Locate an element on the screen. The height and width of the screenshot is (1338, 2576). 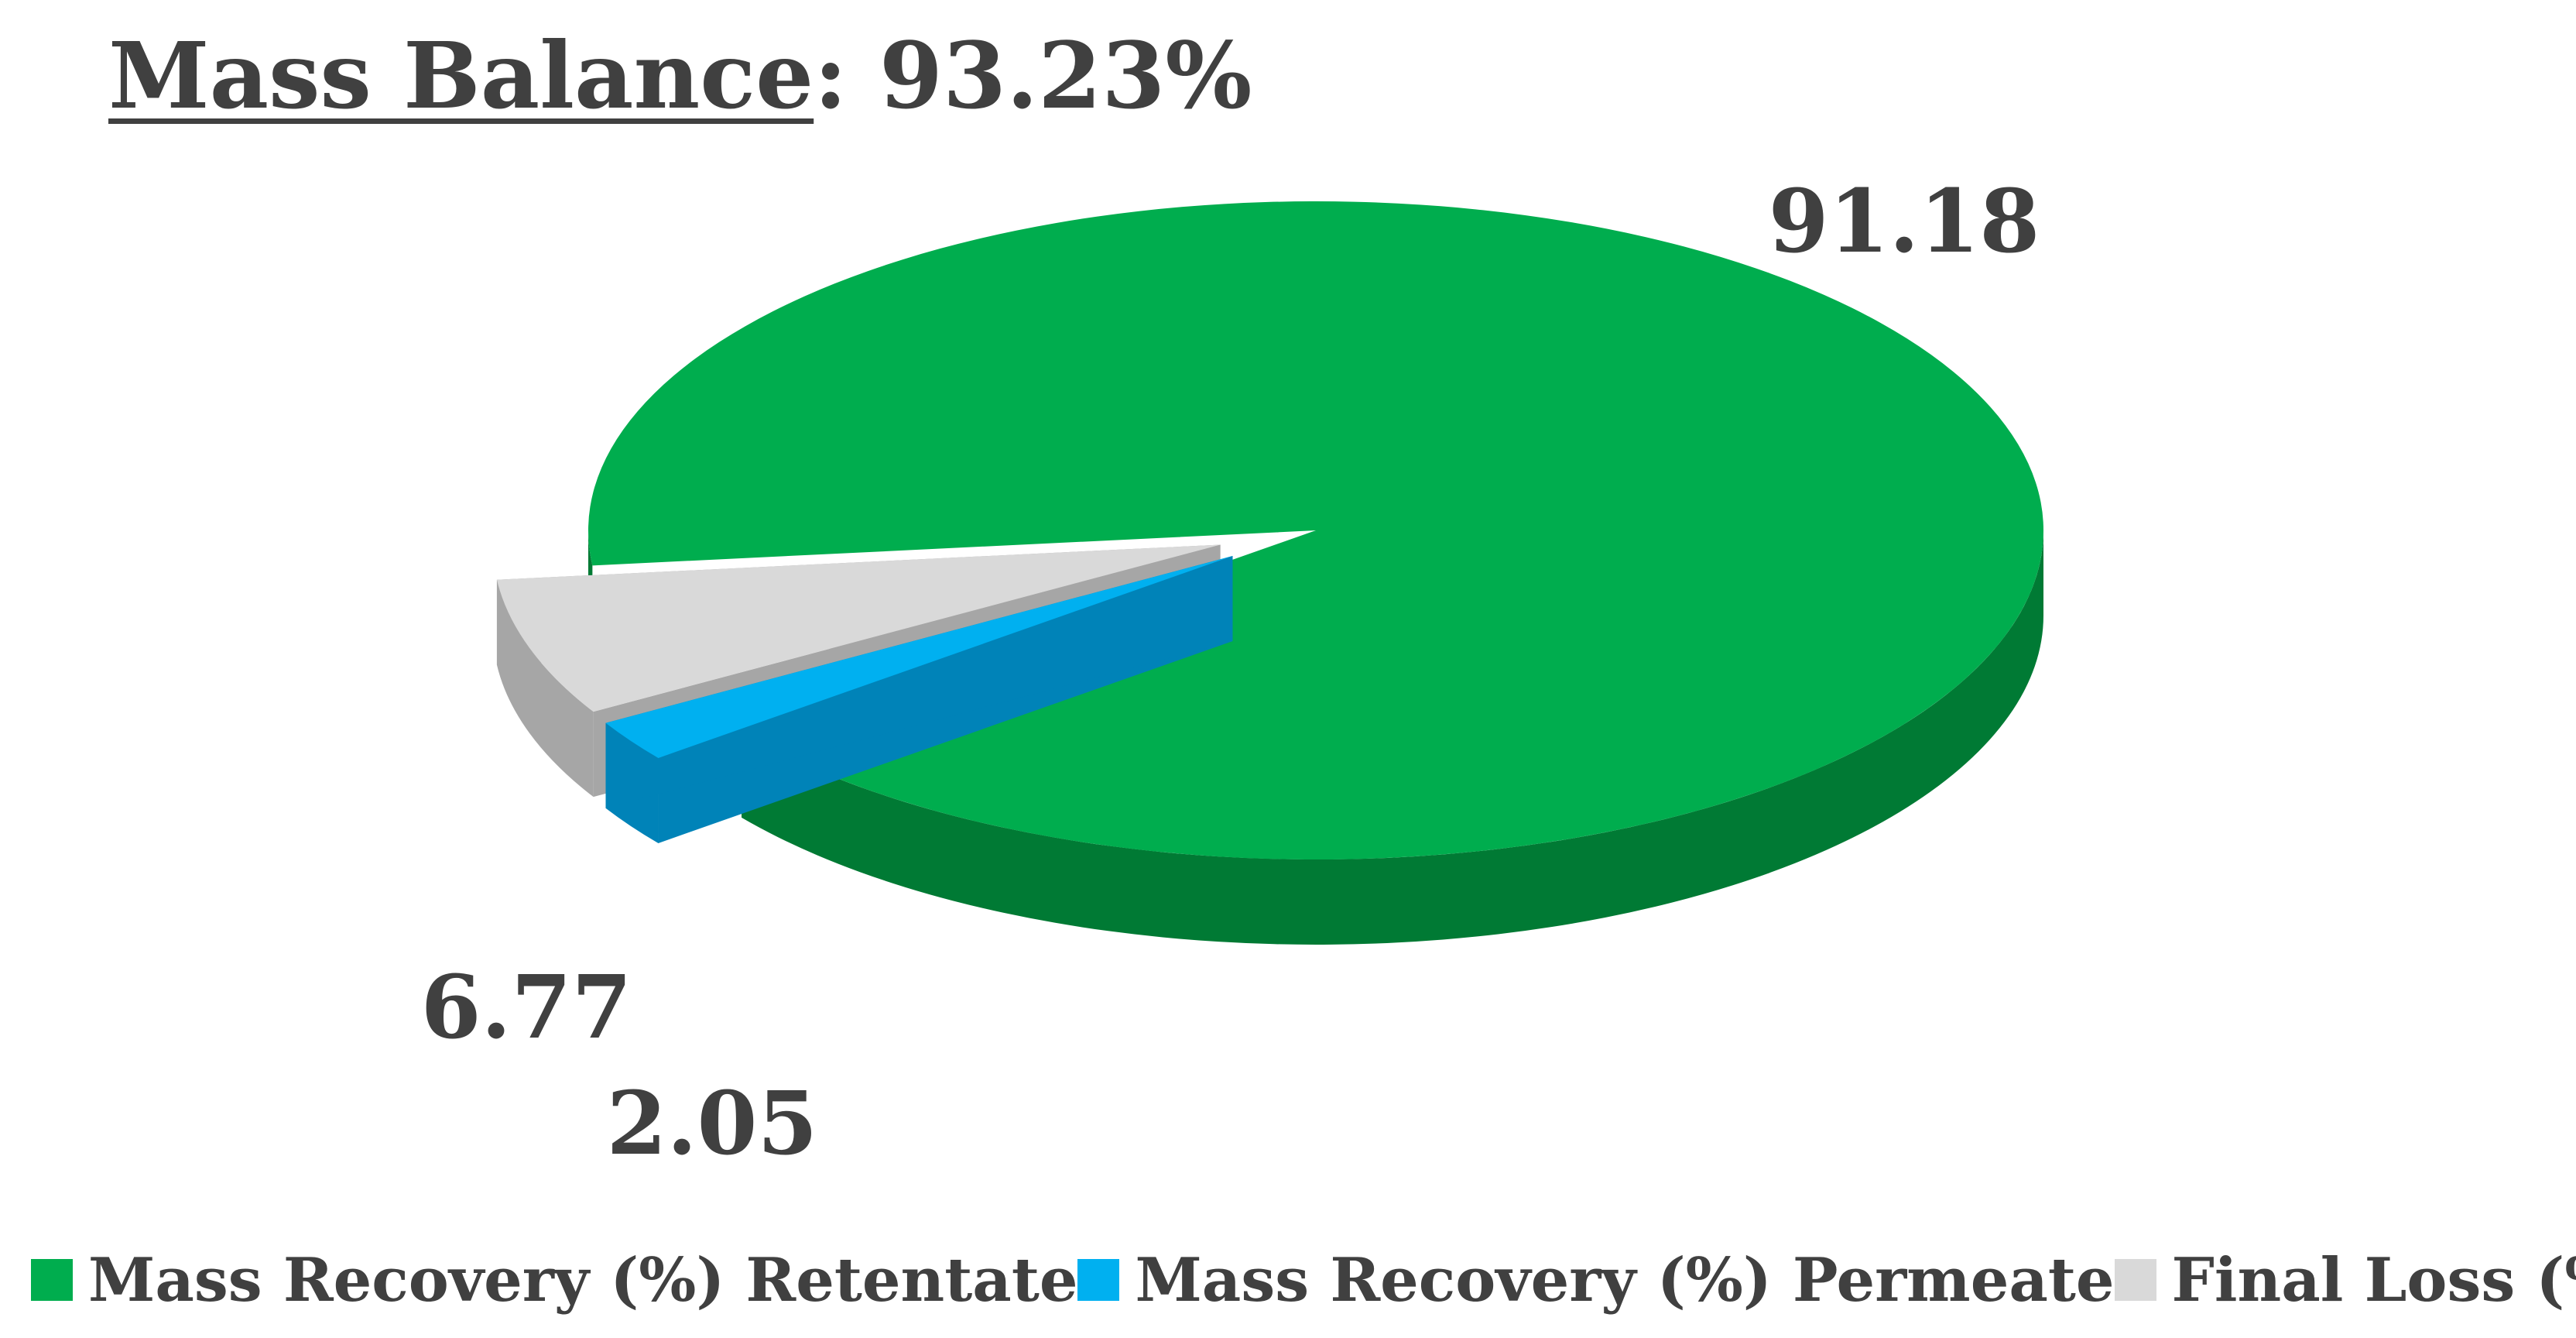
chart-title: Mass Balance: 93.23% is located at coordinates (680, 75).